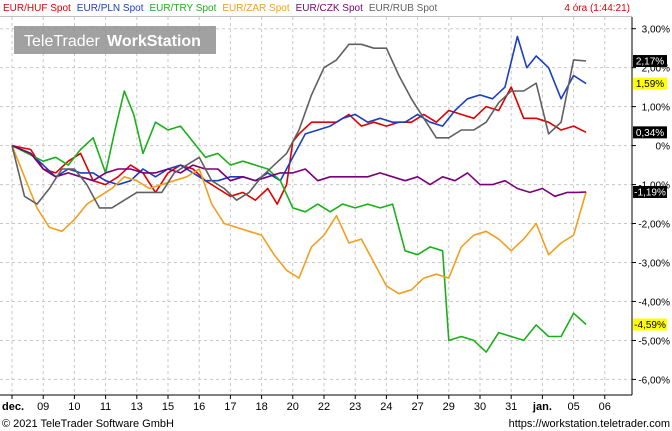  I want to click on footer-copyright: © 2021 TeleTrader Software GmbH, so click(88, 424).